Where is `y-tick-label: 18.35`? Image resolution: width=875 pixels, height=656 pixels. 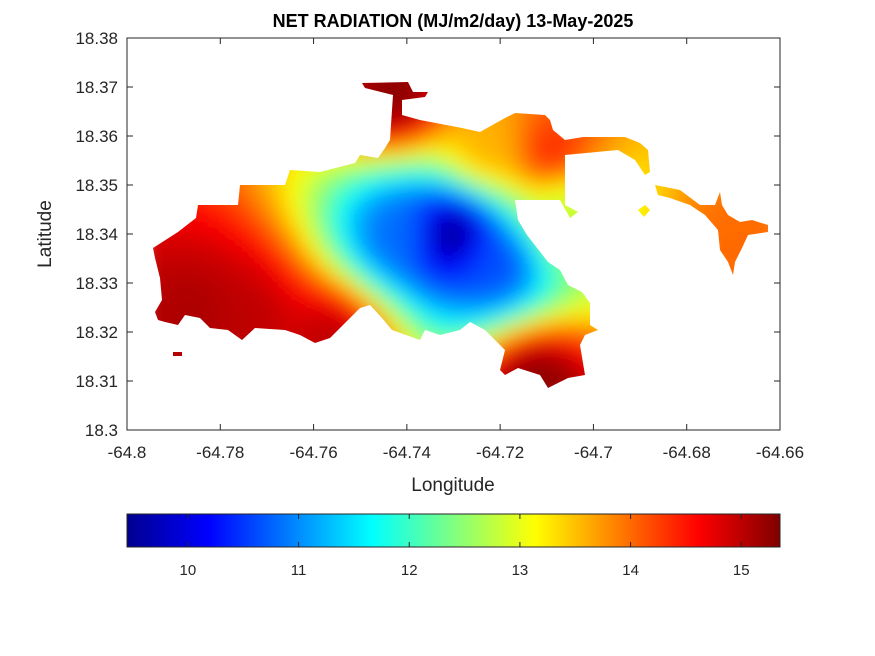
y-tick-label: 18.35 is located at coordinates (96, 185).